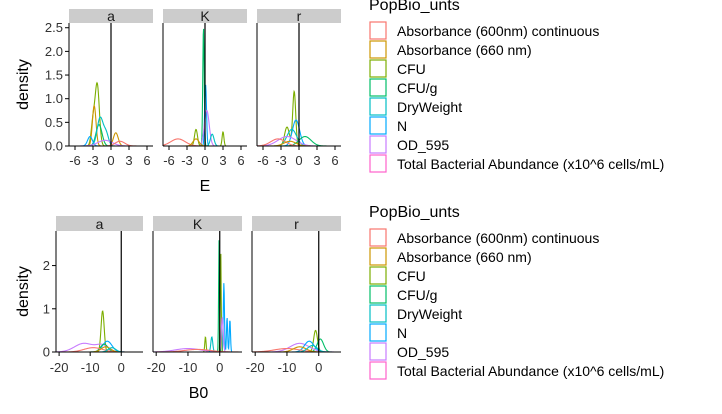 This screenshot has width=722, height=414. I want to click on y-tick-label: 2.5, so click(54, 27).